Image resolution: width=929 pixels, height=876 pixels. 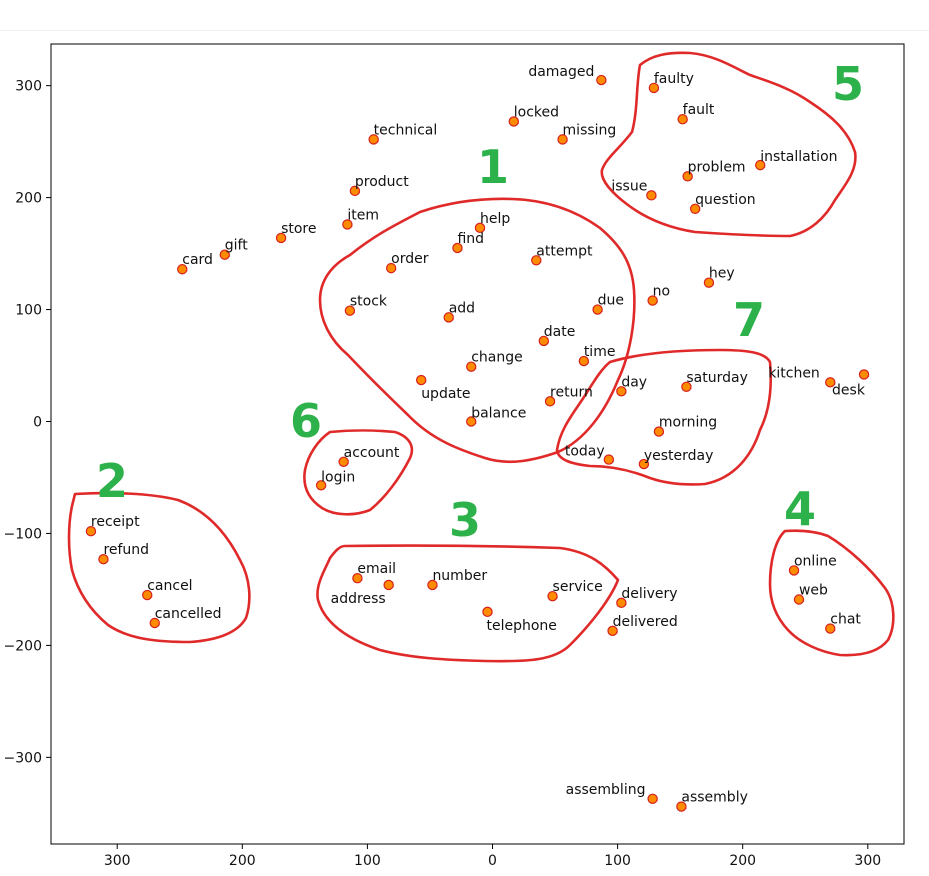 I want to click on y-tick-label: 100, so click(x=28, y=311).